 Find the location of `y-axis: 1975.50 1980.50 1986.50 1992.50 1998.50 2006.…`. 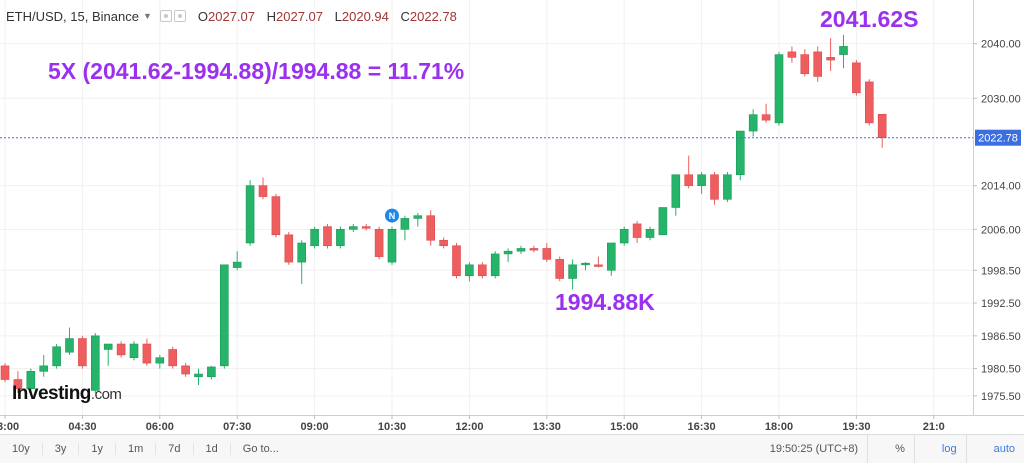

y-axis: 1975.50 1980.50 1986.50 1992.50 1998.50 2006.… is located at coordinates (997, 221).